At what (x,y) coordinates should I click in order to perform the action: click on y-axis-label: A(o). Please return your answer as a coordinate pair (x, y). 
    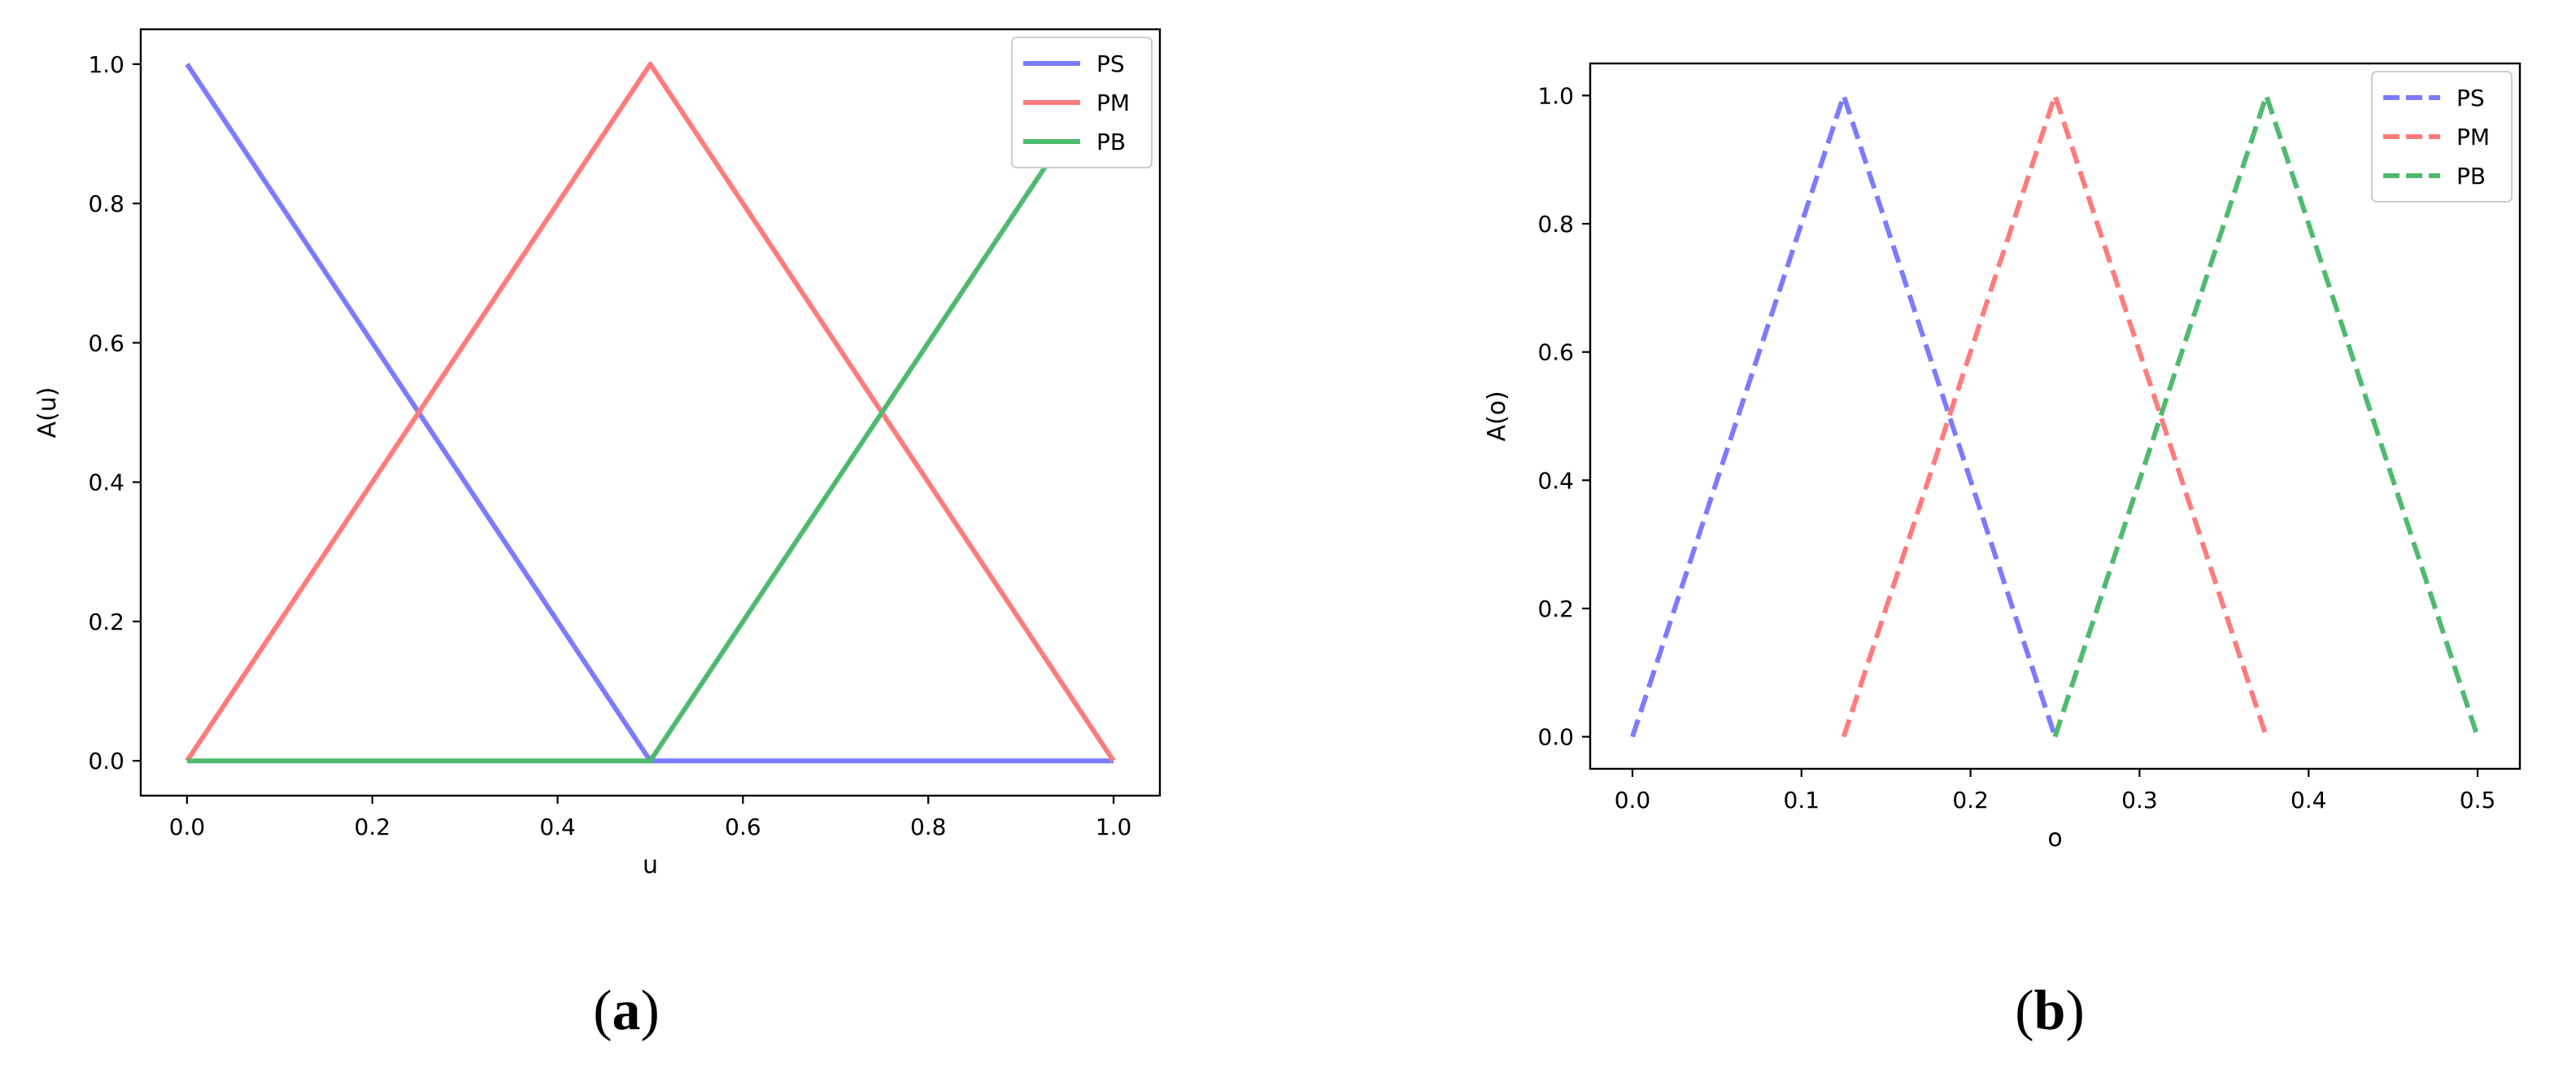
    Looking at the image, I should click on (1497, 416).